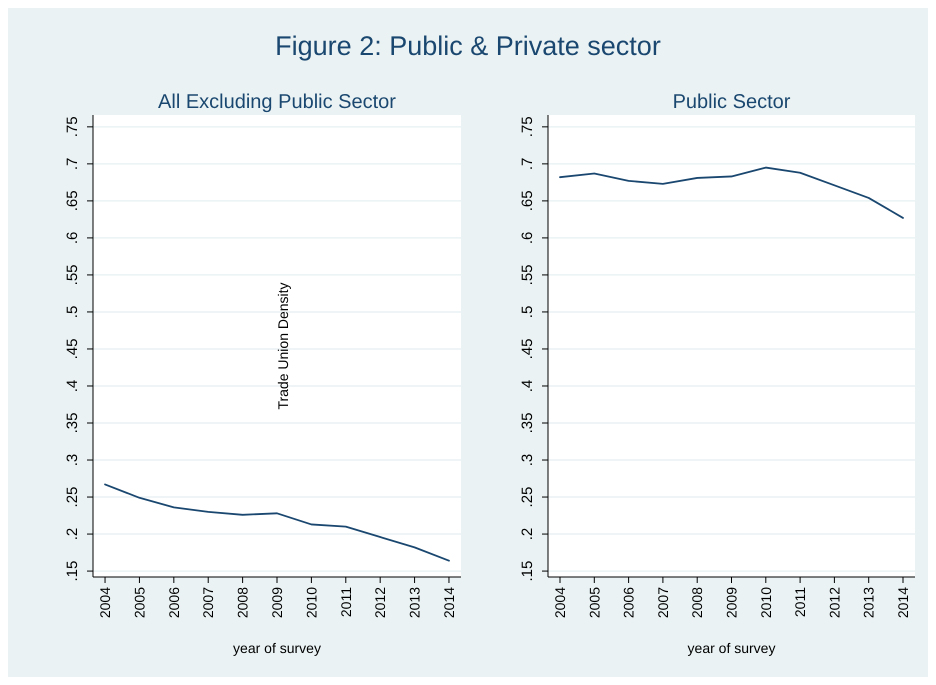  Describe the element at coordinates (277, 102) in the screenshot. I see `chart-subtitle: All Excluding Public Sector` at that location.